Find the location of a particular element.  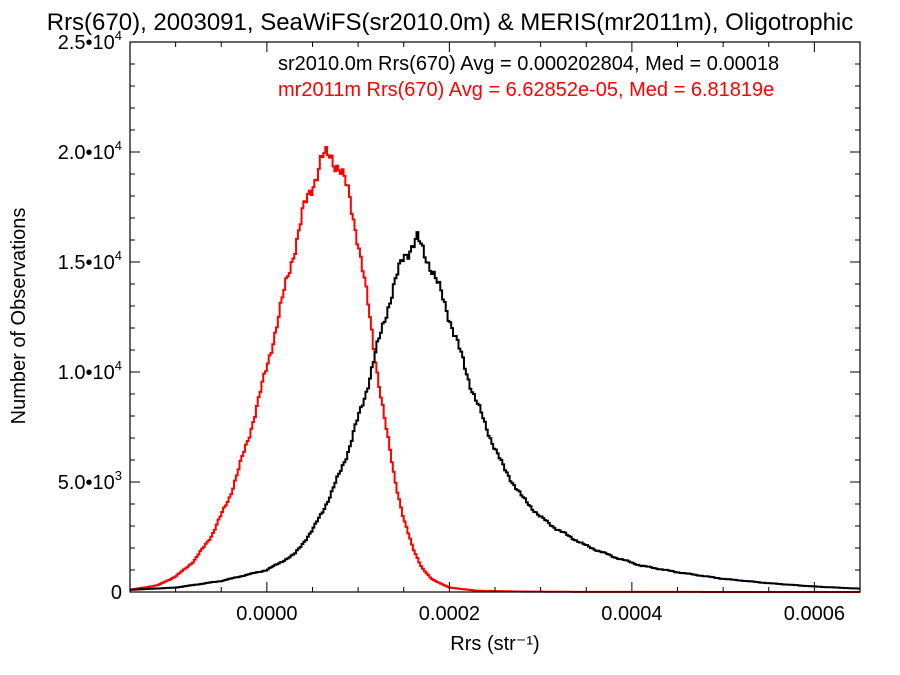

y-tick-label: 2.0•104 is located at coordinates (90, 151).